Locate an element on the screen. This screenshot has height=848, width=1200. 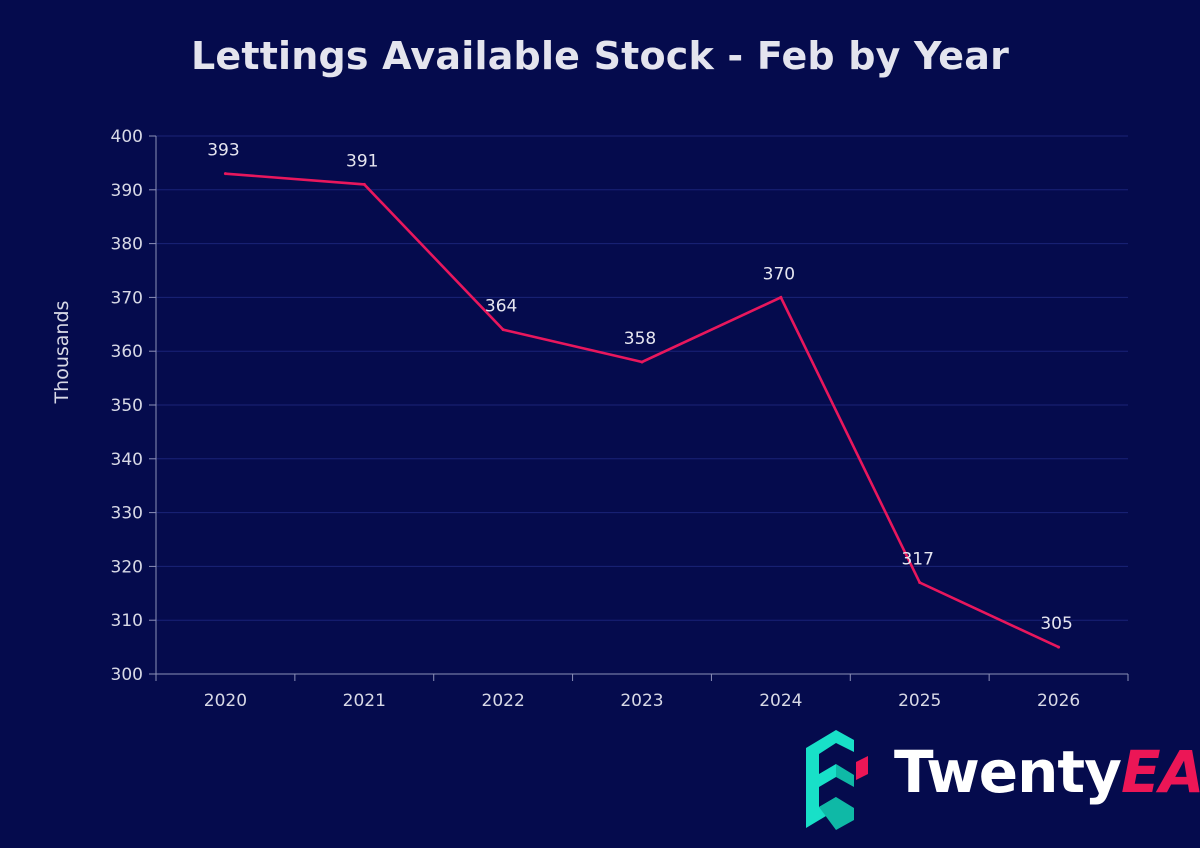
y-tick-label-320: 320 is located at coordinates (127, 567).